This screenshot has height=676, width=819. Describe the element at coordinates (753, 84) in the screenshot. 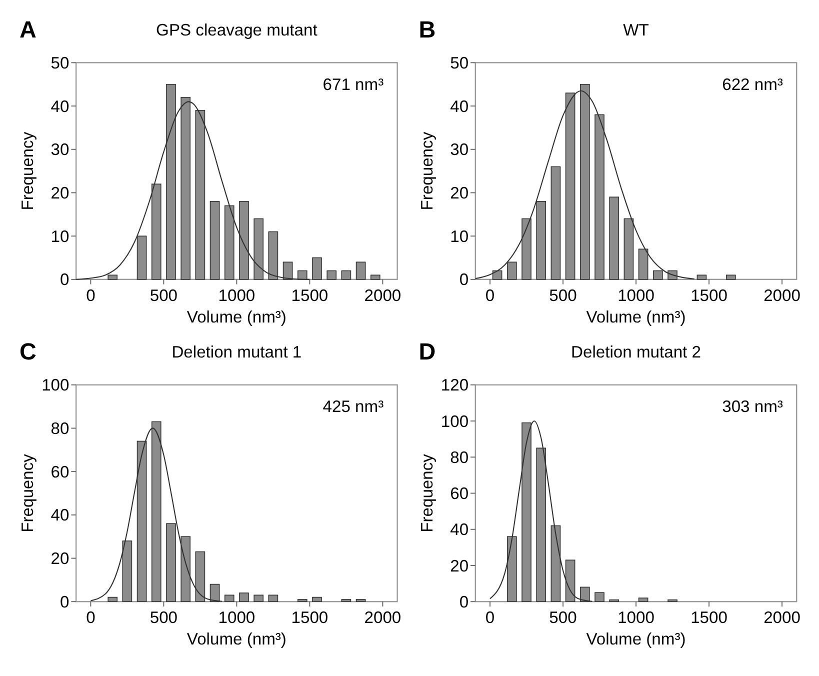

I see `annotation: 622 nm³` at that location.